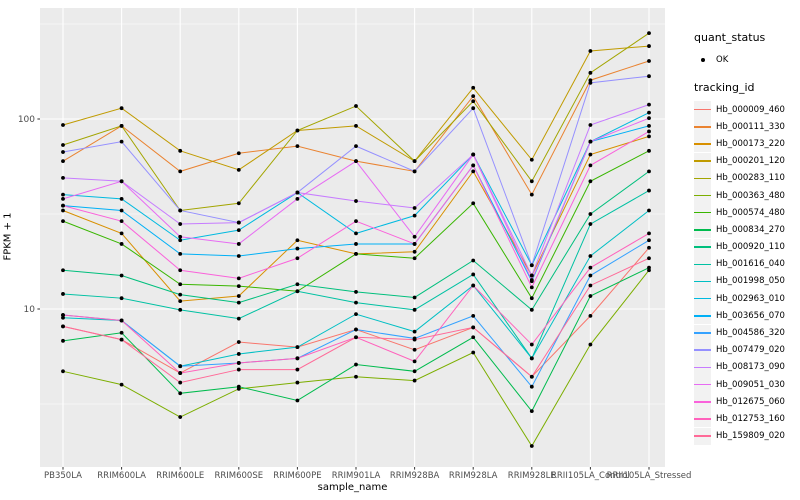  What do you see at coordinates (739, 419) in the screenshot?
I see `legend-item-Hb_012753_160: Hb_012753_160` at bounding box center [739, 419].